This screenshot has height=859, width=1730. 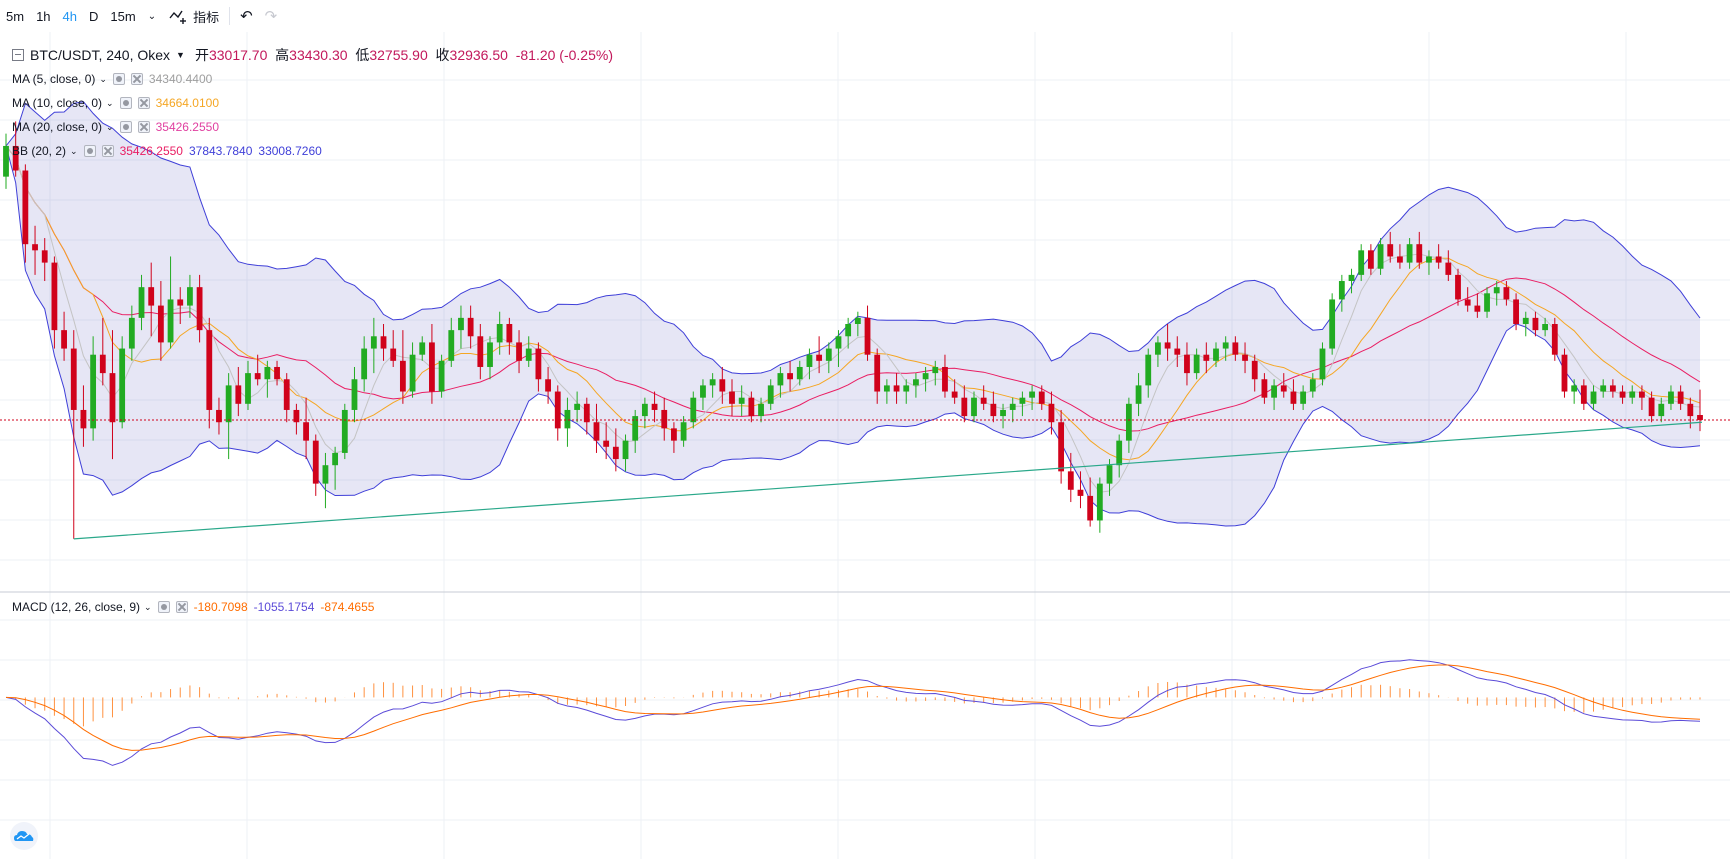 What do you see at coordinates (15, 16) in the screenshot?
I see `timeframe-5m: 5m` at bounding box center [15, 16].